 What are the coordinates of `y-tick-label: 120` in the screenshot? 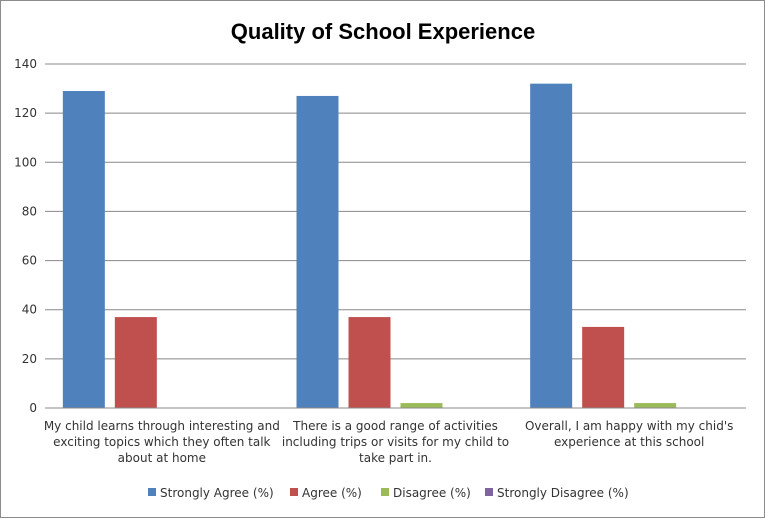 It's located at (25, 113).